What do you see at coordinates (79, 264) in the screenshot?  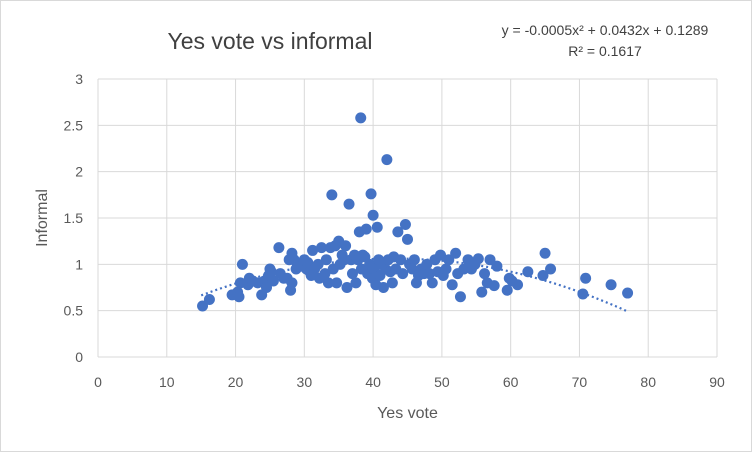 I see `y-tick-label-2: 1` at bounding box center [79, 264].